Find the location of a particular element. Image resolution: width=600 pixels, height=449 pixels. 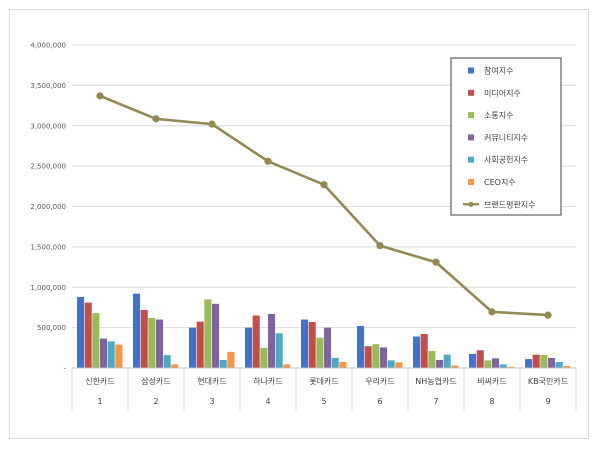

legend-marker is located at coordinates (471, 204).